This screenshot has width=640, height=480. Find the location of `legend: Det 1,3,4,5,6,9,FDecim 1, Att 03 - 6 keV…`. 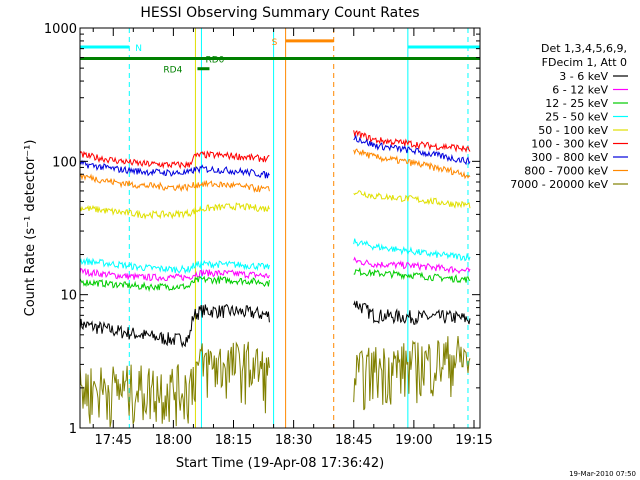

legend: Det 1,3,4,5,6,9,FDecim 1, Att 03 - 6 keV… is located at coordinates (569, 116).